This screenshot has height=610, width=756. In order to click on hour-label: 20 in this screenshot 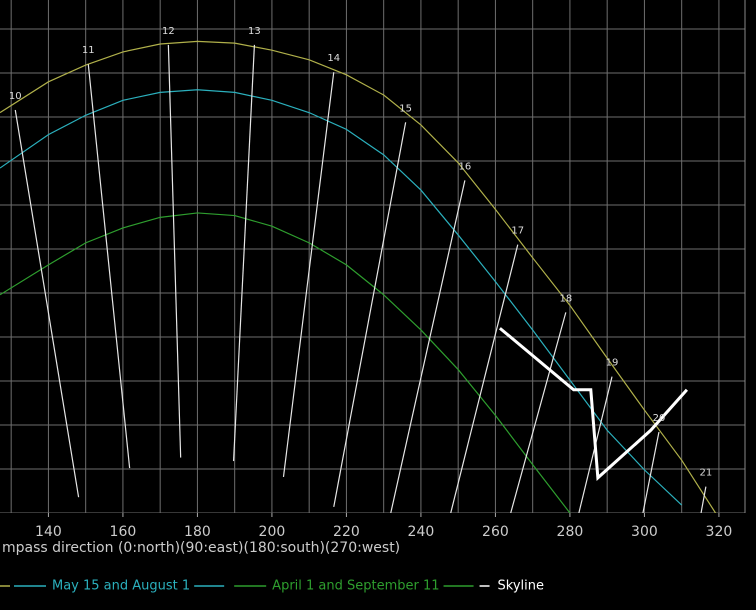, I will do `click(659, 418)`.